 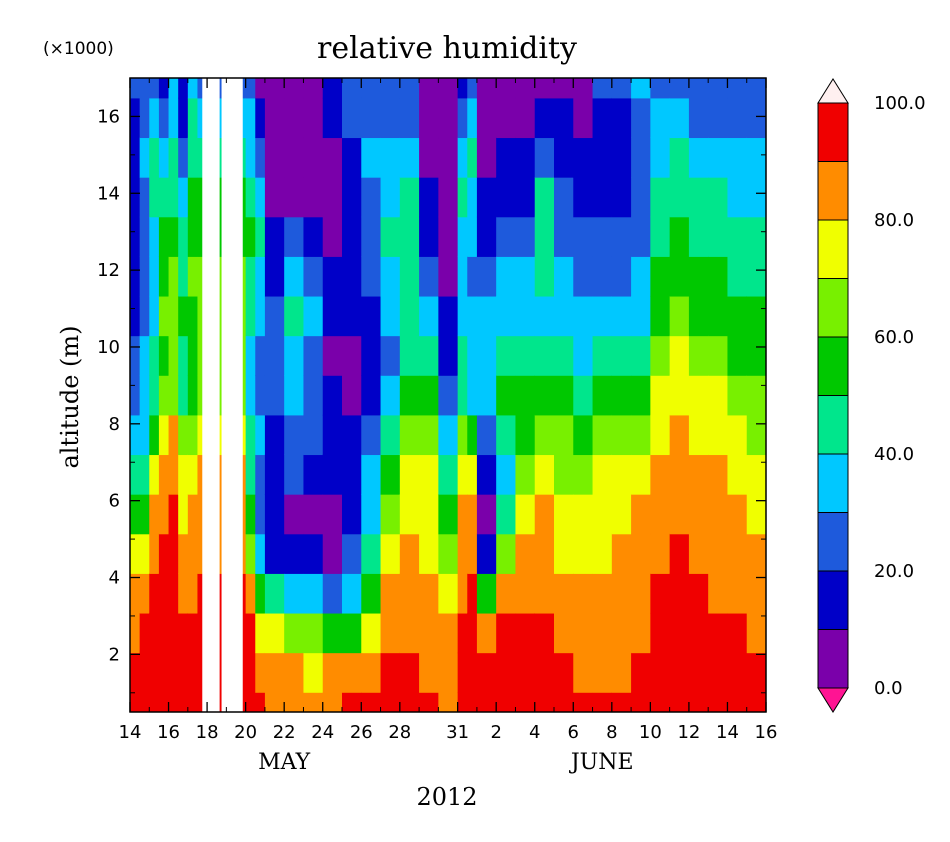 I want to click on x-tick-label: 24, so click(x=322, y=732).